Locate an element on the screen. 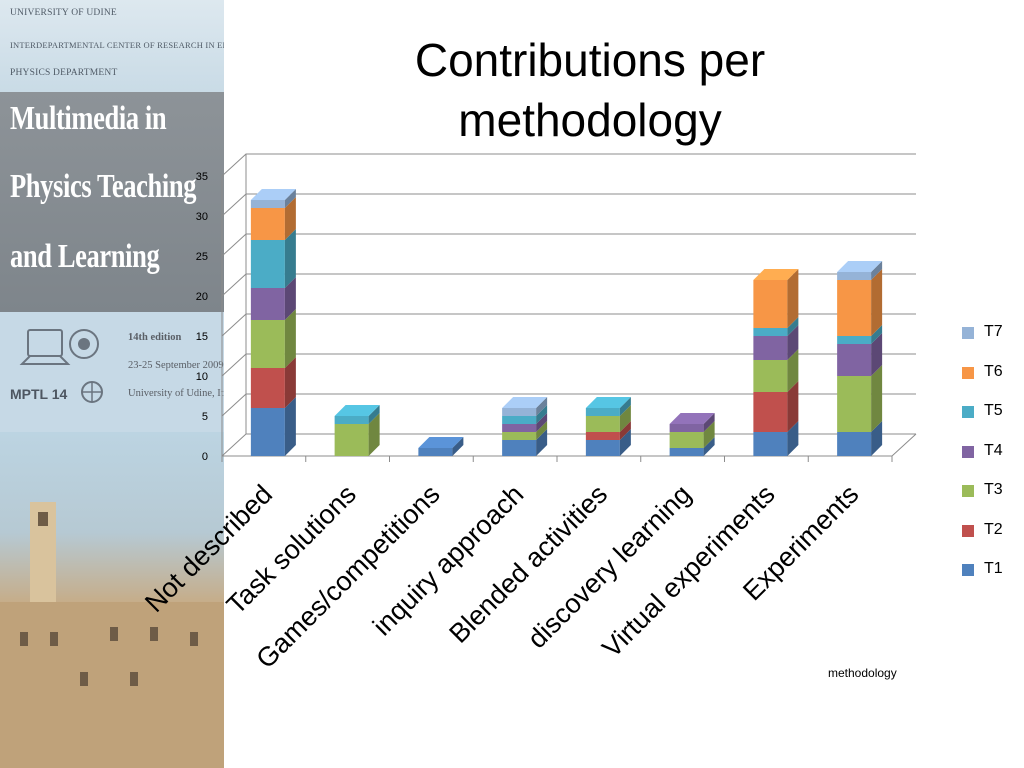 The height and width of the screenshot is (768, 1024). y-tick-label: 25 is located at coordinates (202, 257).